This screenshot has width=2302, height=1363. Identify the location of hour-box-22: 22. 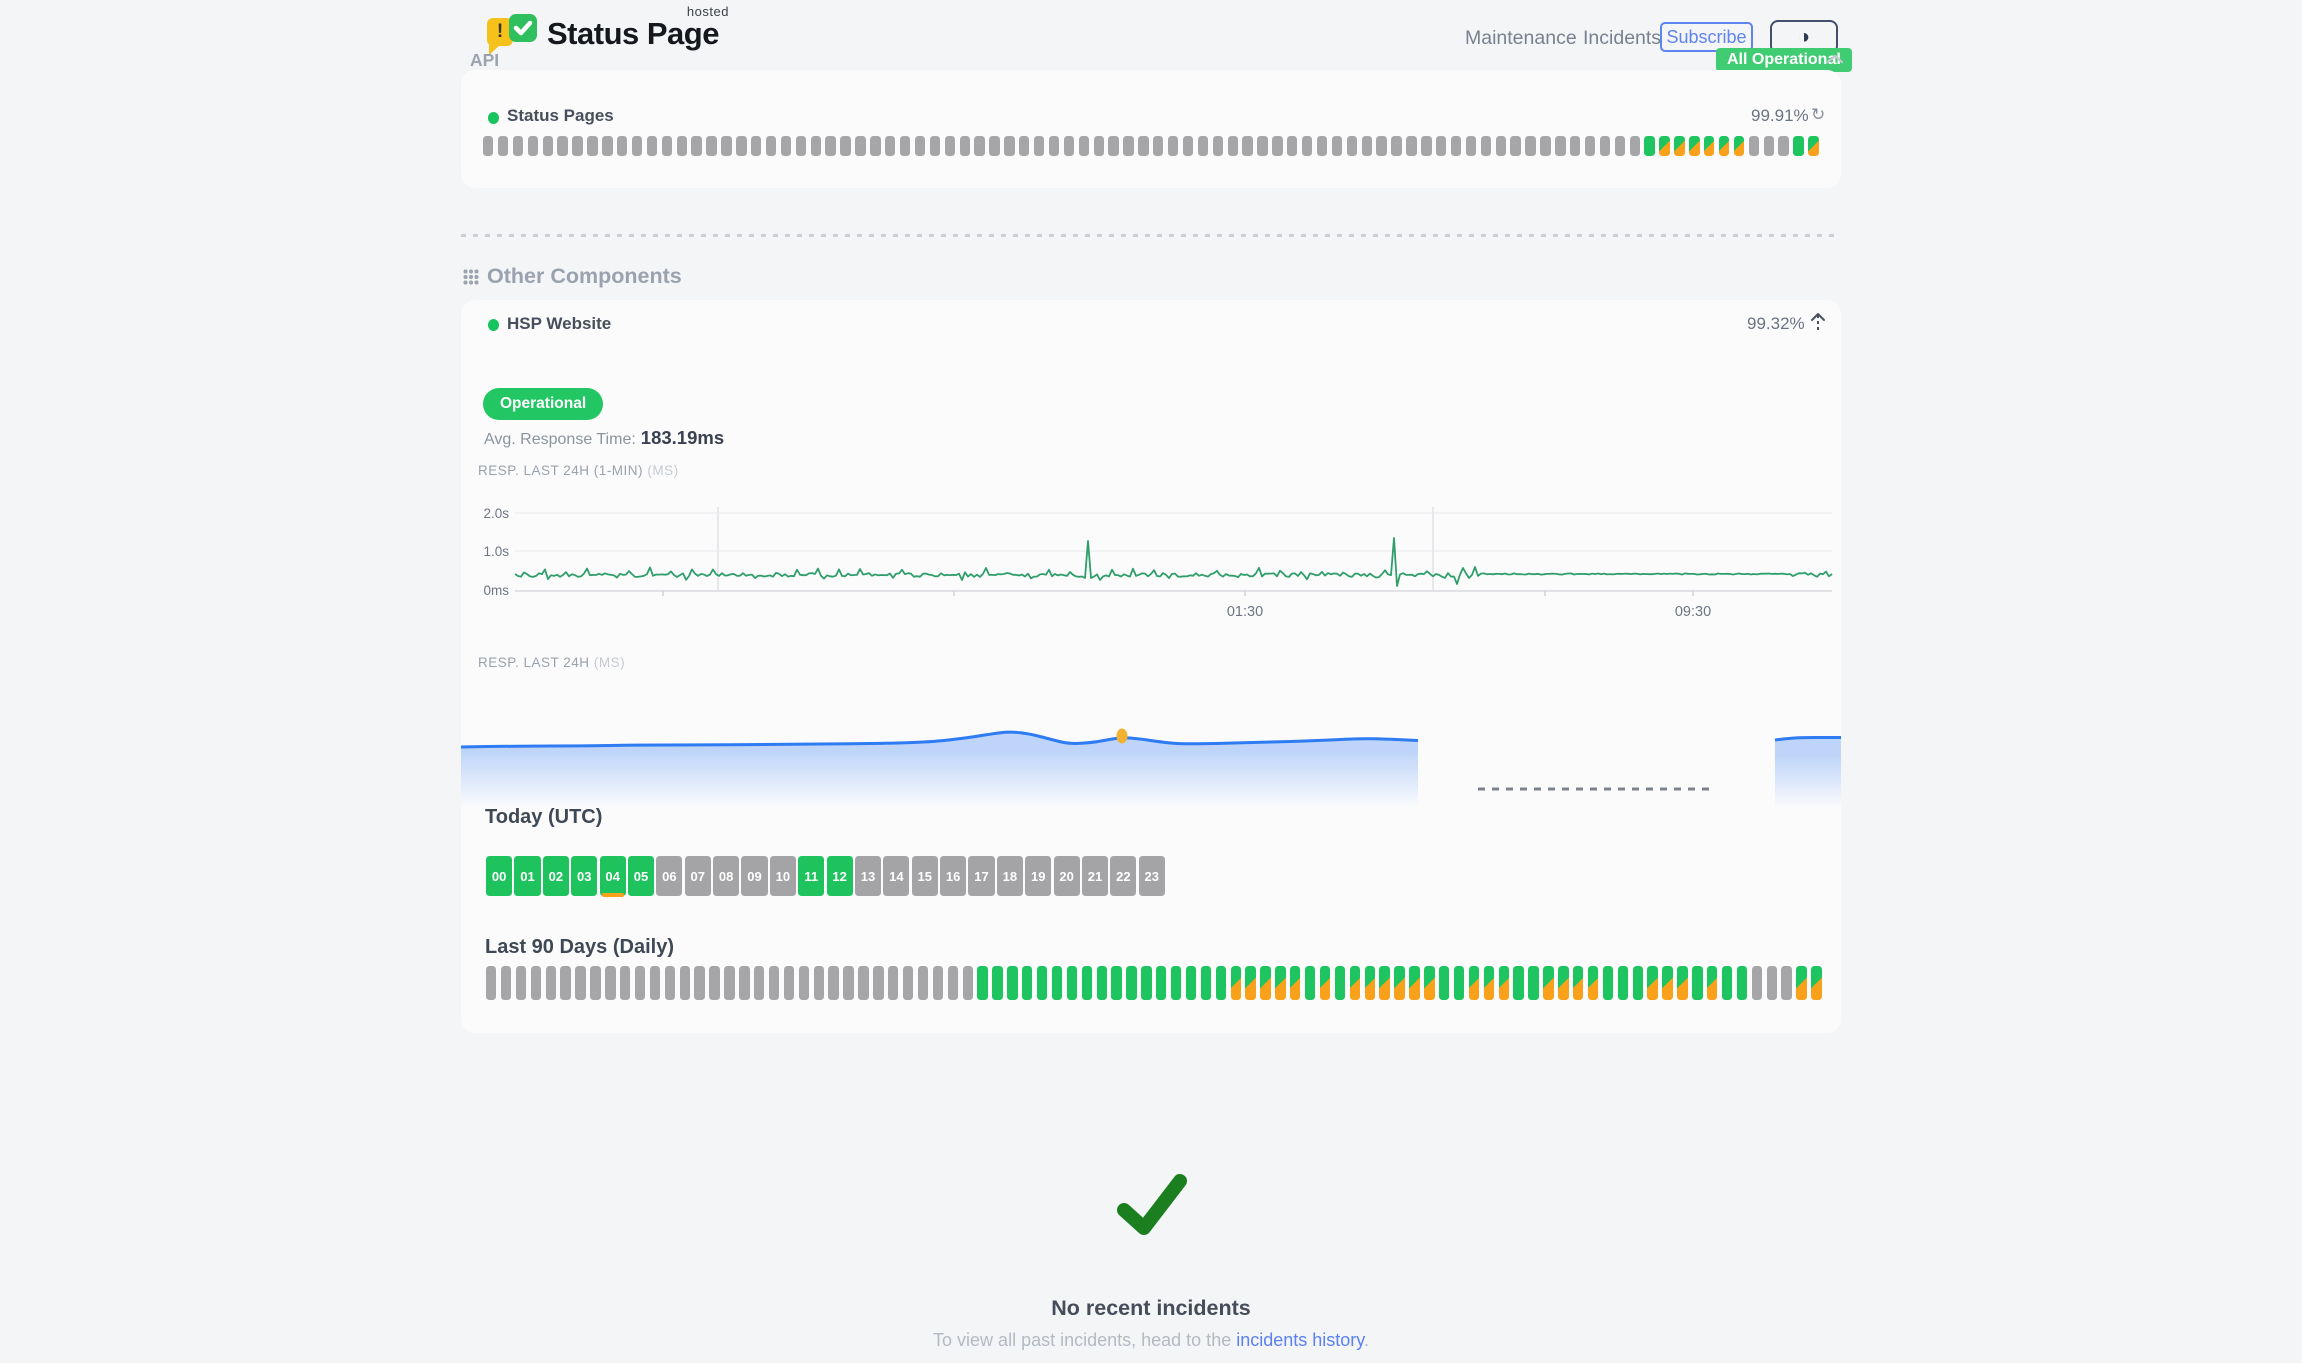
(1123, 876).